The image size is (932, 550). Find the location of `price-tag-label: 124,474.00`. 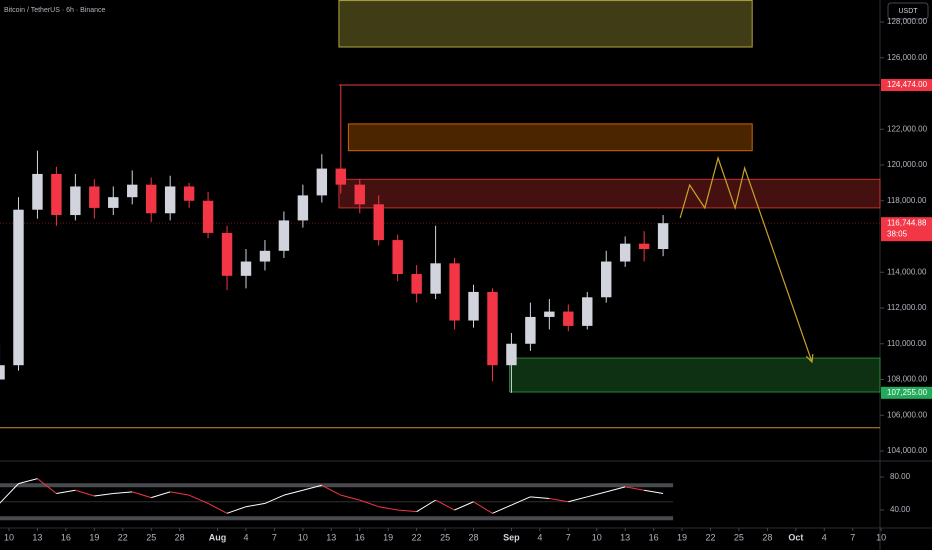

price-tag-label: 124,474.00 is located at coordinates (907, 84).